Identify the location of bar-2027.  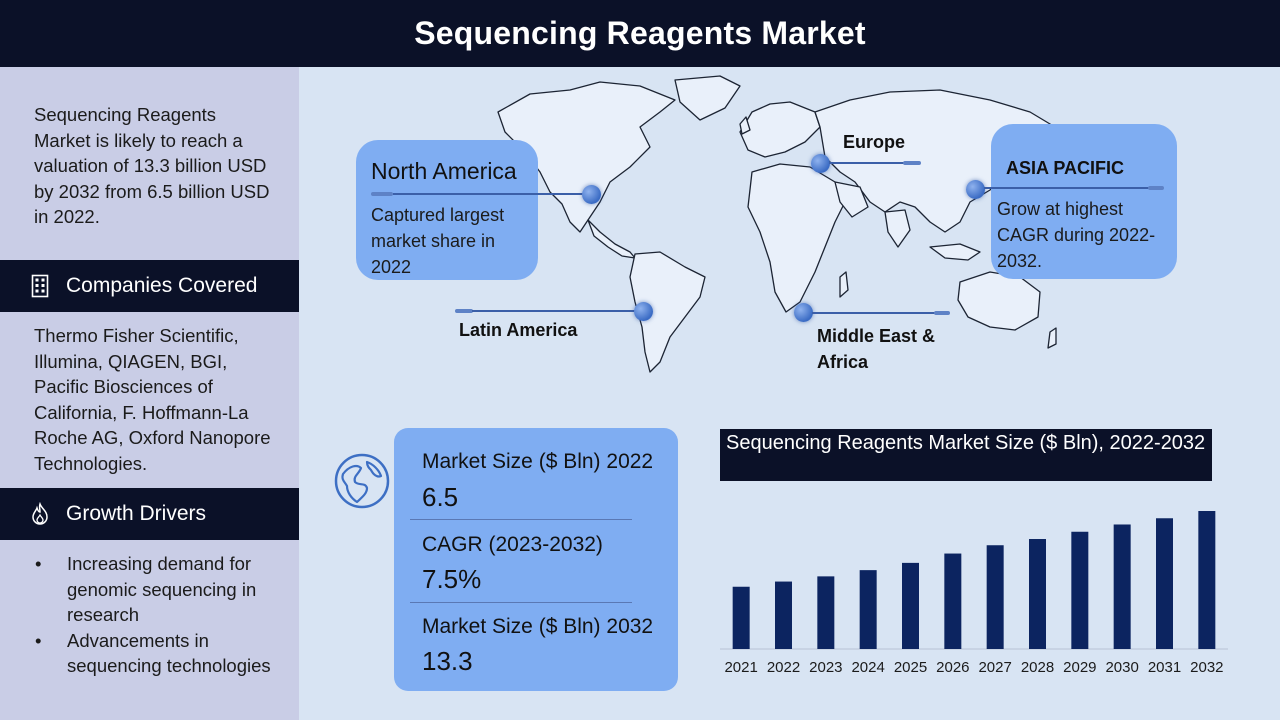
(995, 597).